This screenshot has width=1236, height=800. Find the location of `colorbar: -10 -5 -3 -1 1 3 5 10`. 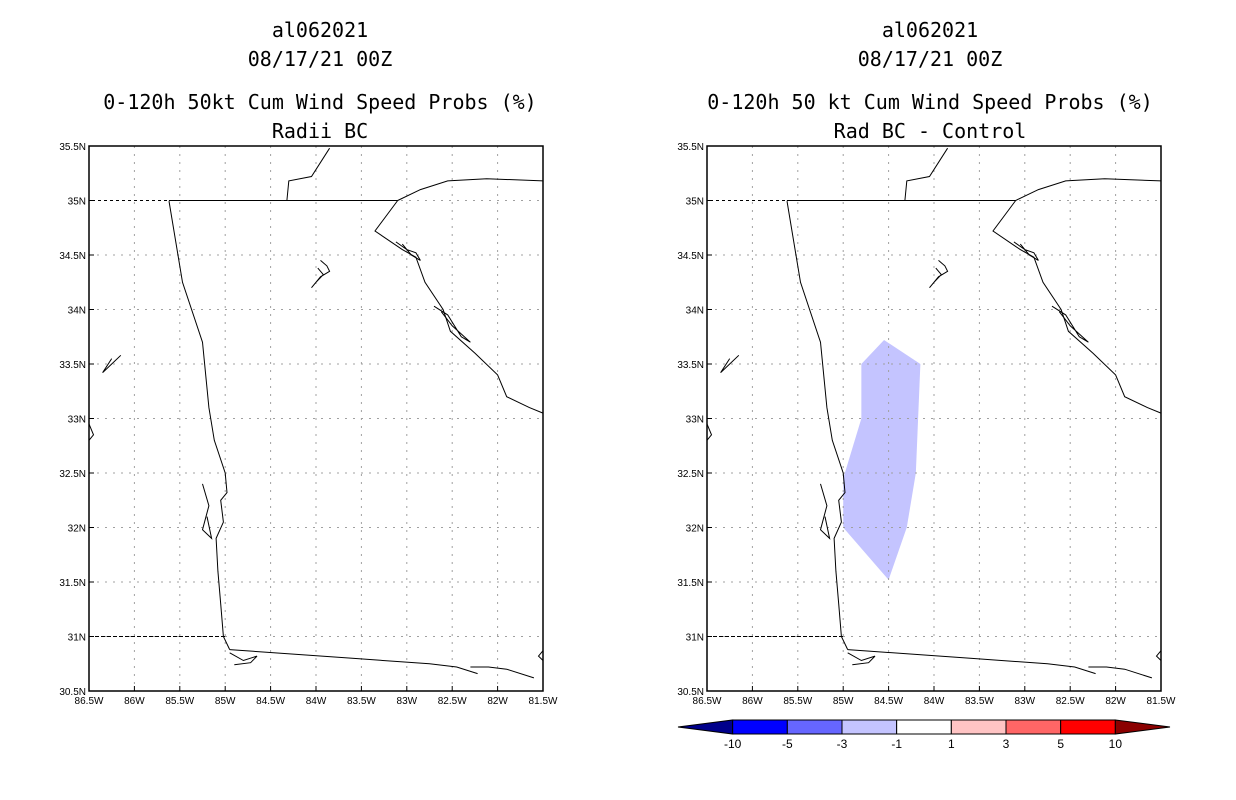

colorbar: -10 -5 -3 -1 1 3 5 10 is located at coordinates (924, 735).